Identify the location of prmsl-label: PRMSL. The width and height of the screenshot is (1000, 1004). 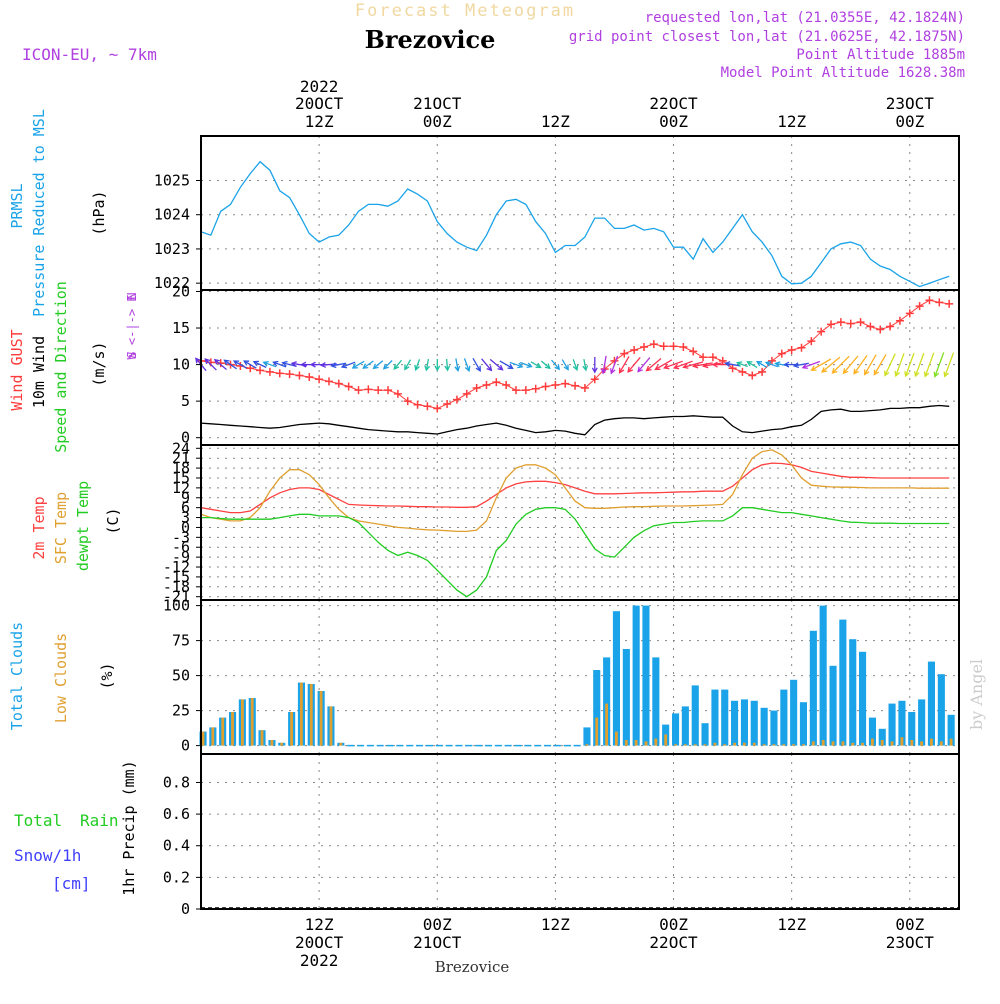
(17, 205).